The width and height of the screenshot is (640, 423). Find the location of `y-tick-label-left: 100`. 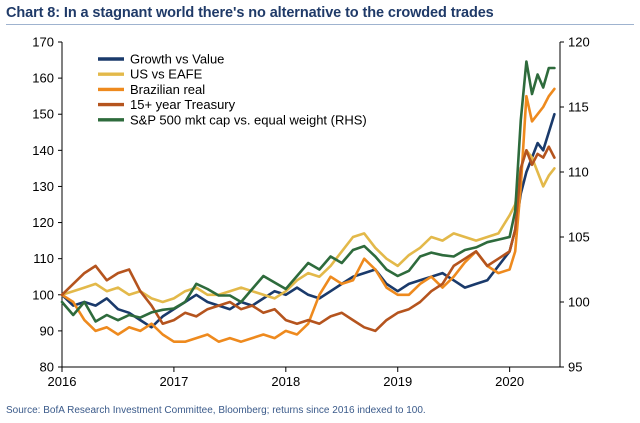

y-tick-label-left: 100 is located at coordinates (43, 294).